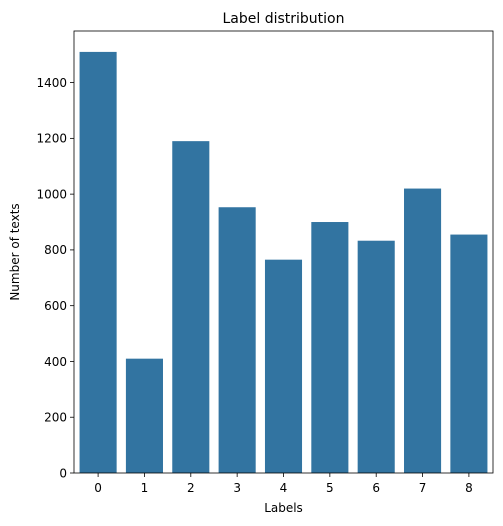  I want to click on y-tick-label-200: 200, so click(55, 418).